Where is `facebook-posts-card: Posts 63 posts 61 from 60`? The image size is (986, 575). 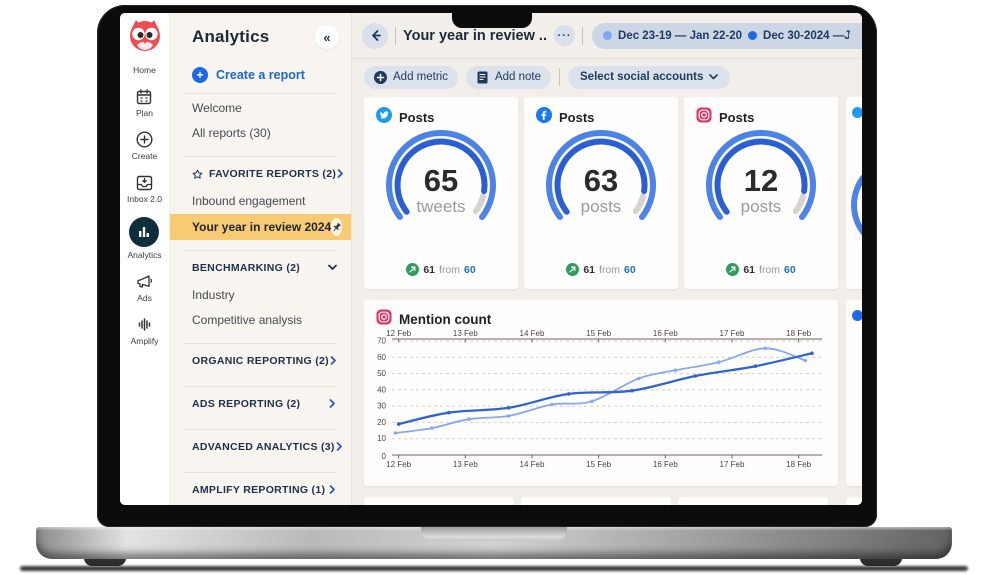
facebook-posts-card: Posts 63 posts 61 from 60 is located at coordinates (601, 193).